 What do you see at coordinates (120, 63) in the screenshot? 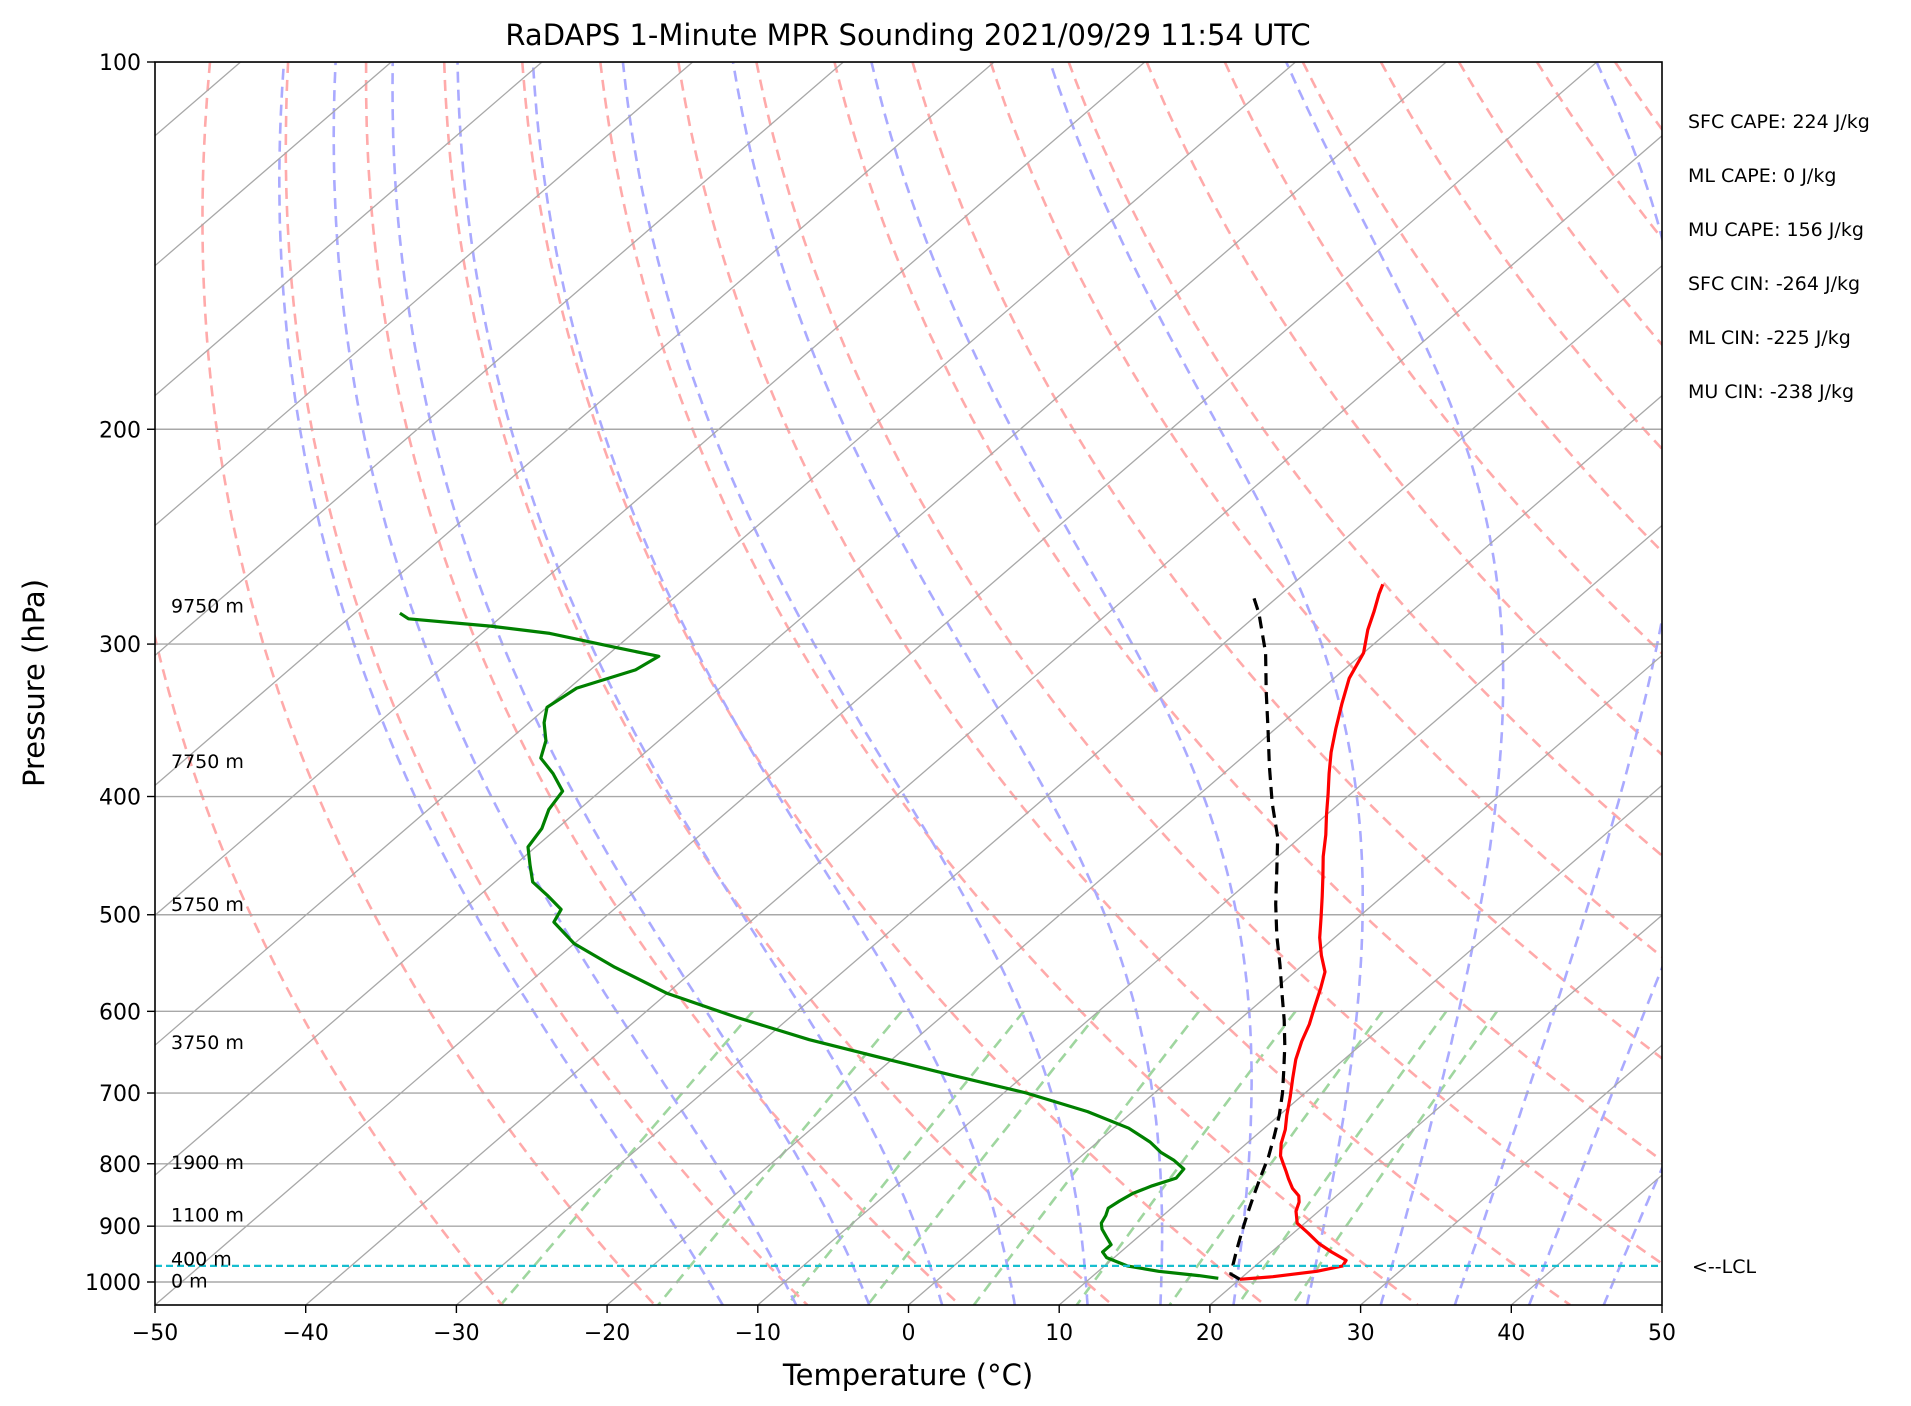
I see `y-tick-label: 100` at bounding box center [120, 63].